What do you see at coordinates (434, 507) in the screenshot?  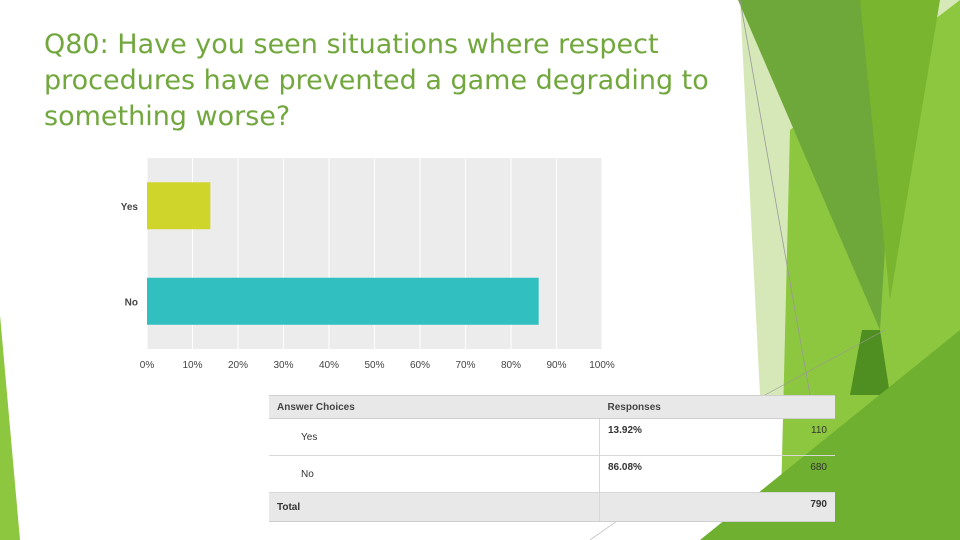 I see `total-label: Total` at bounding box center [434, 507].